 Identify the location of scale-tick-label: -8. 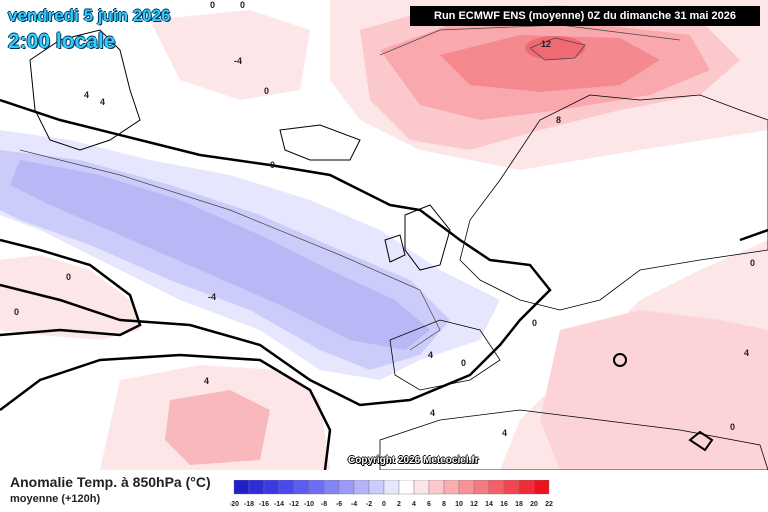
(324, 504).